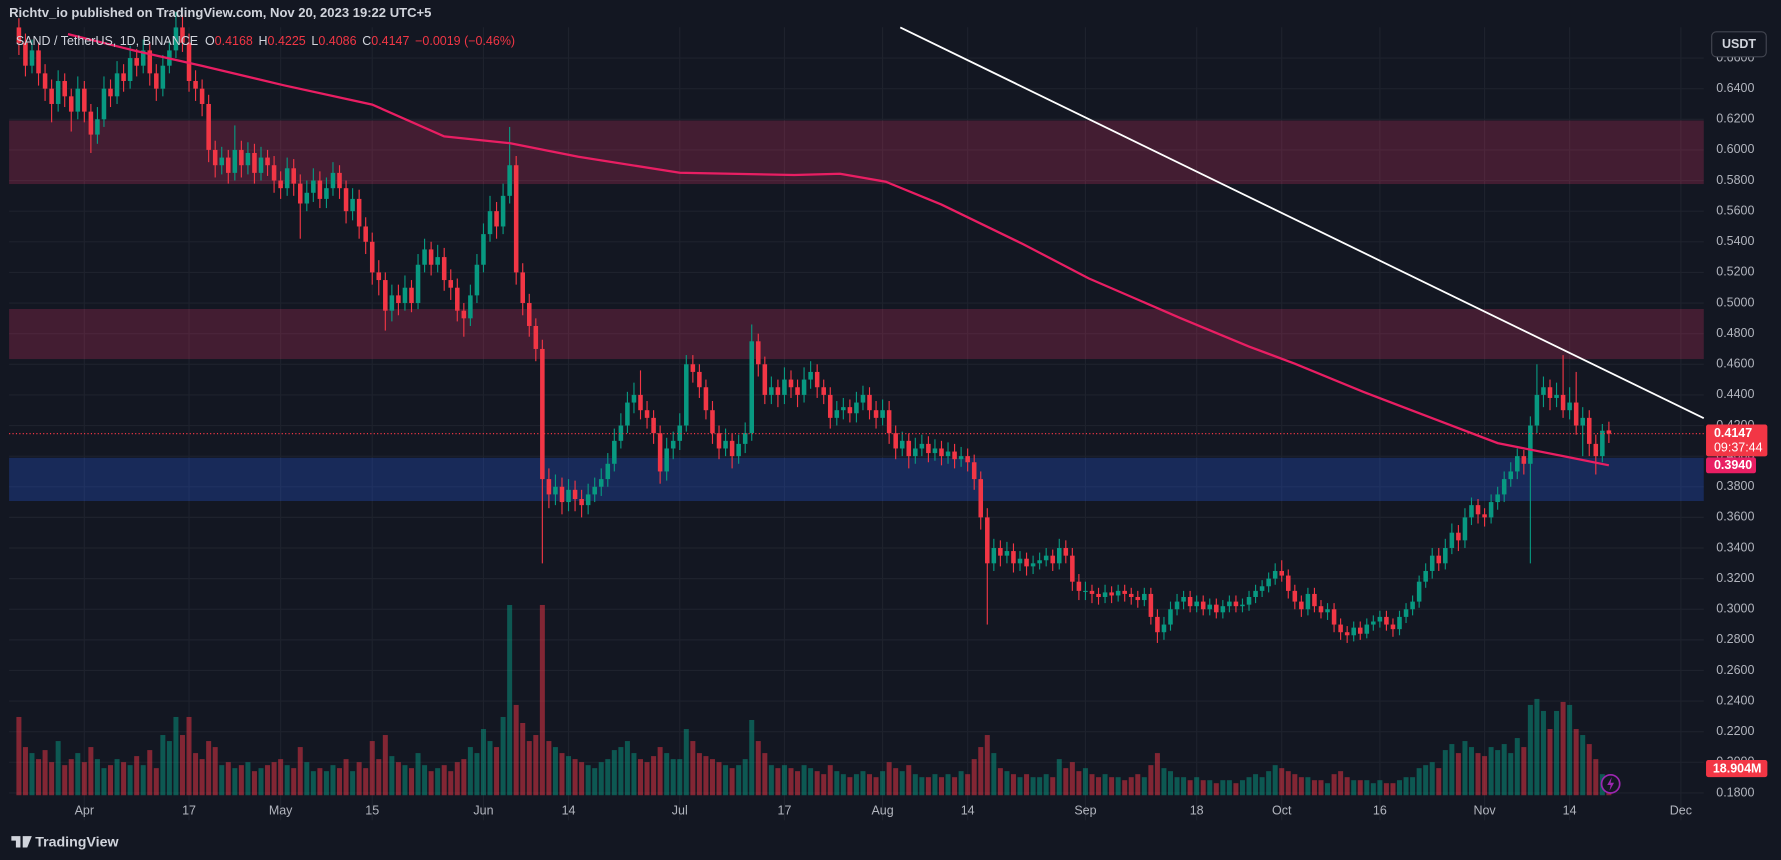  What do you see at coordinates (1735, 486) in the screenshot?
I see `y-tick-label: 0.3800` at bounding box center [1735, 486].